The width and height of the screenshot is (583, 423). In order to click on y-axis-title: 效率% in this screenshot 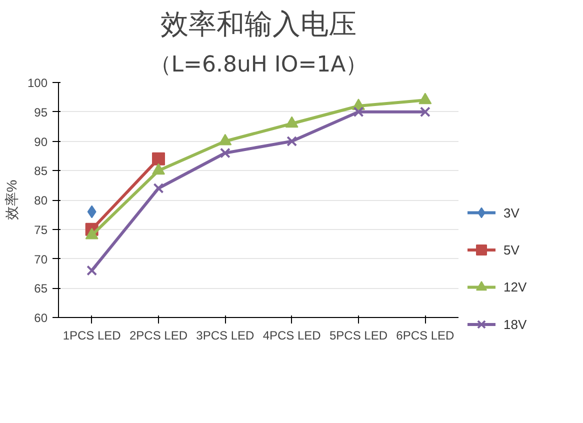, I will do `click(11, 200)`.